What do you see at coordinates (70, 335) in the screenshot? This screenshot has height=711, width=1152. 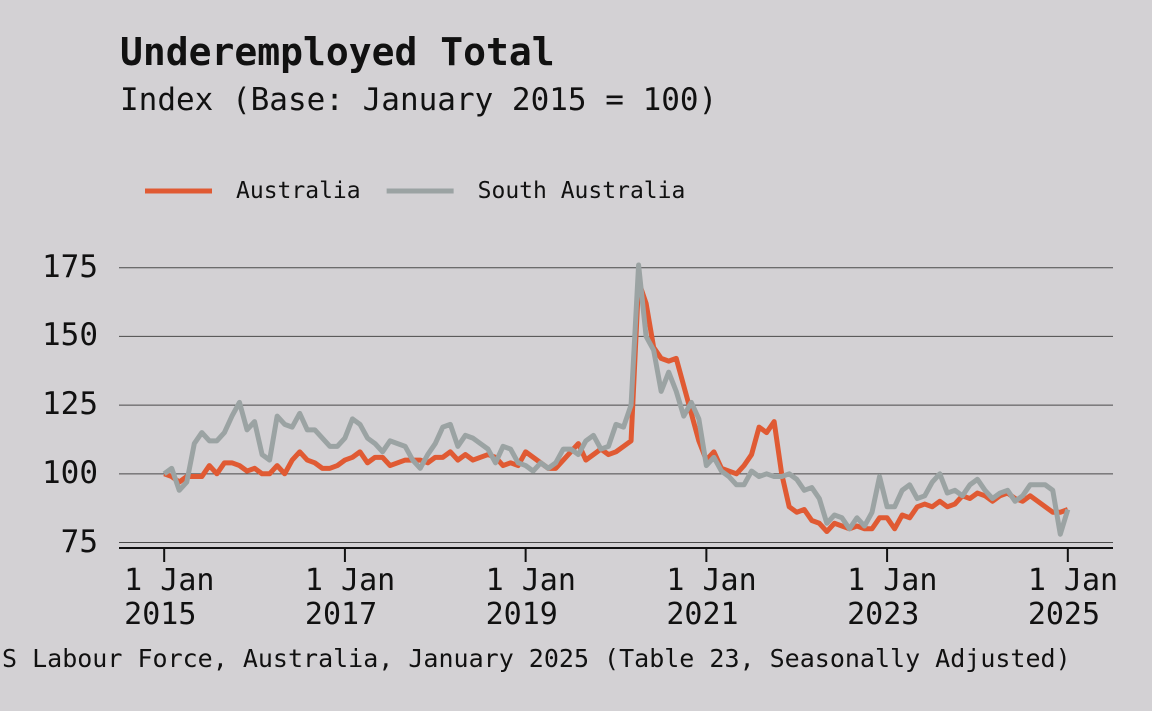 I see `y-tick-label: 150` at bounding box center [70, 335].